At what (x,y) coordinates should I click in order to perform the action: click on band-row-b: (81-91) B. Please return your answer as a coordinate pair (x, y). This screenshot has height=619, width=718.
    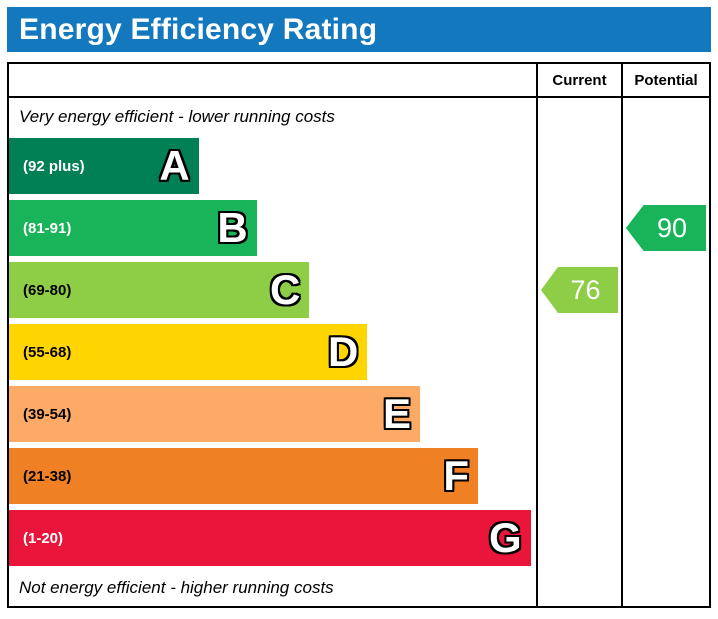
    Looking at the image, I should click on (272, 228).